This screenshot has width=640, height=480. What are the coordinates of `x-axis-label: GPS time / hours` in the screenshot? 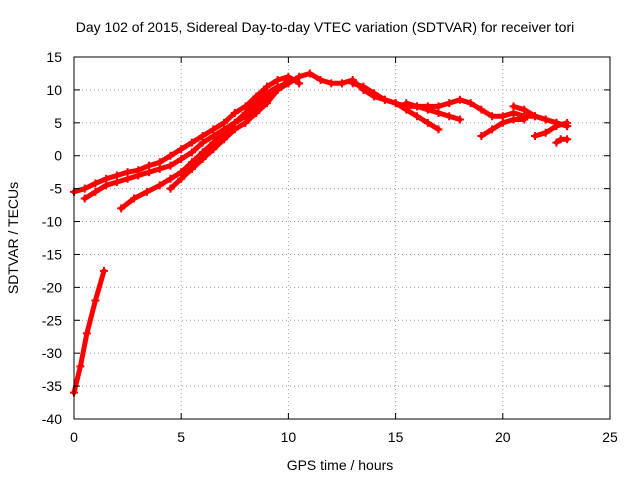 It's located at (340, 465).